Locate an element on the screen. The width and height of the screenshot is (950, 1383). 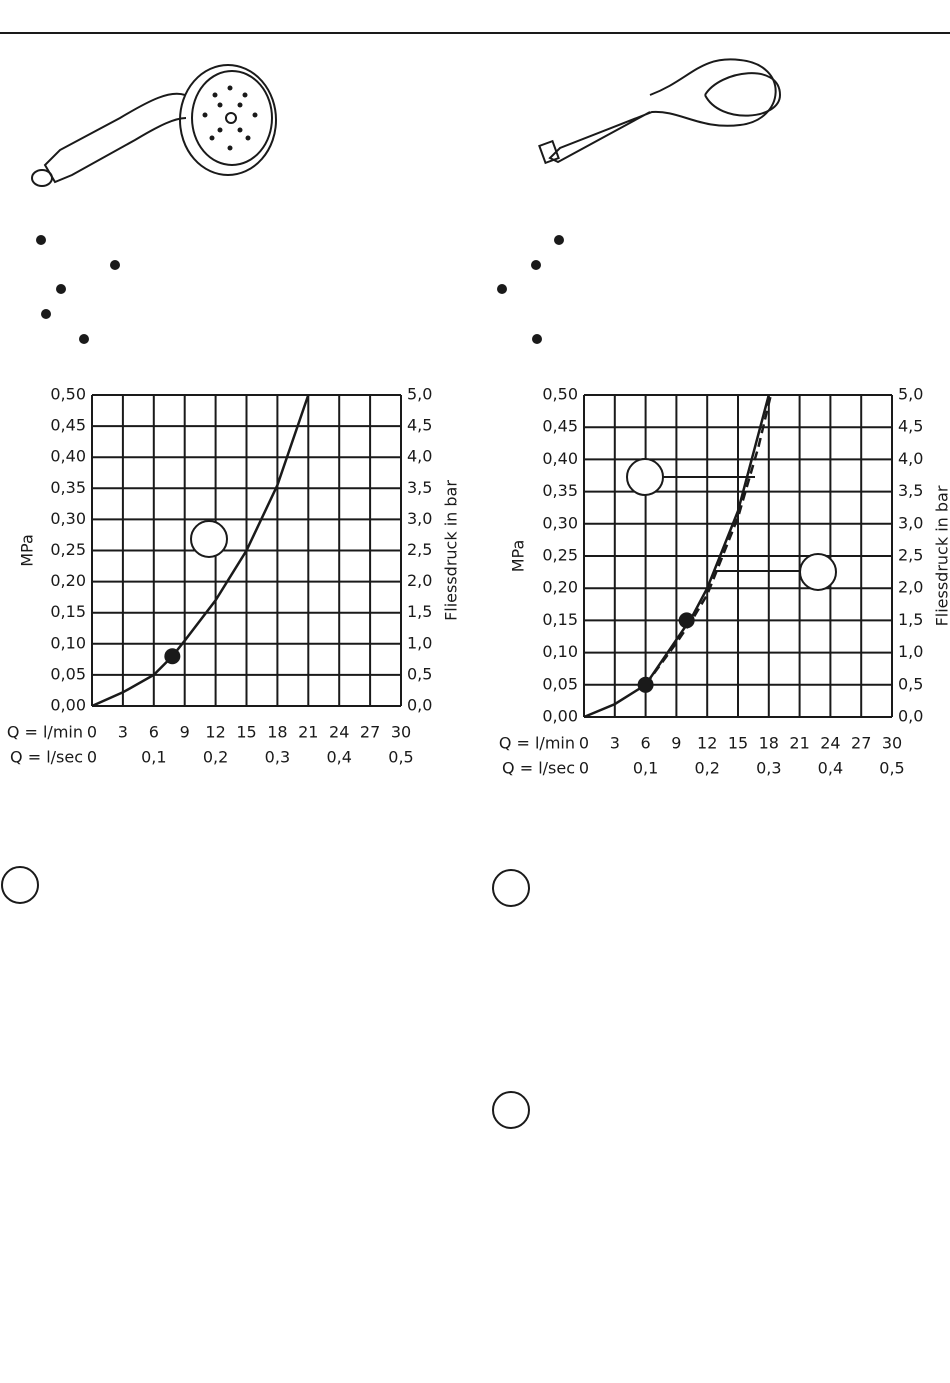
spray-holes is located at coordinates (230, 118).